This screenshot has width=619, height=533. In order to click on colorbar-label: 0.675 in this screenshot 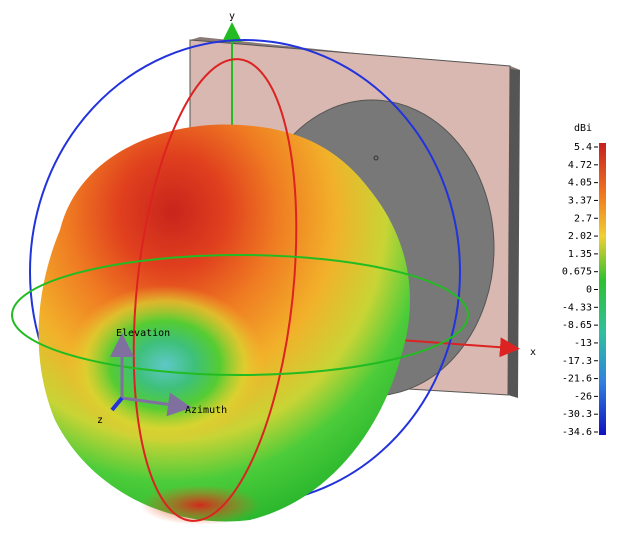, I will do `click(577, 272)`.